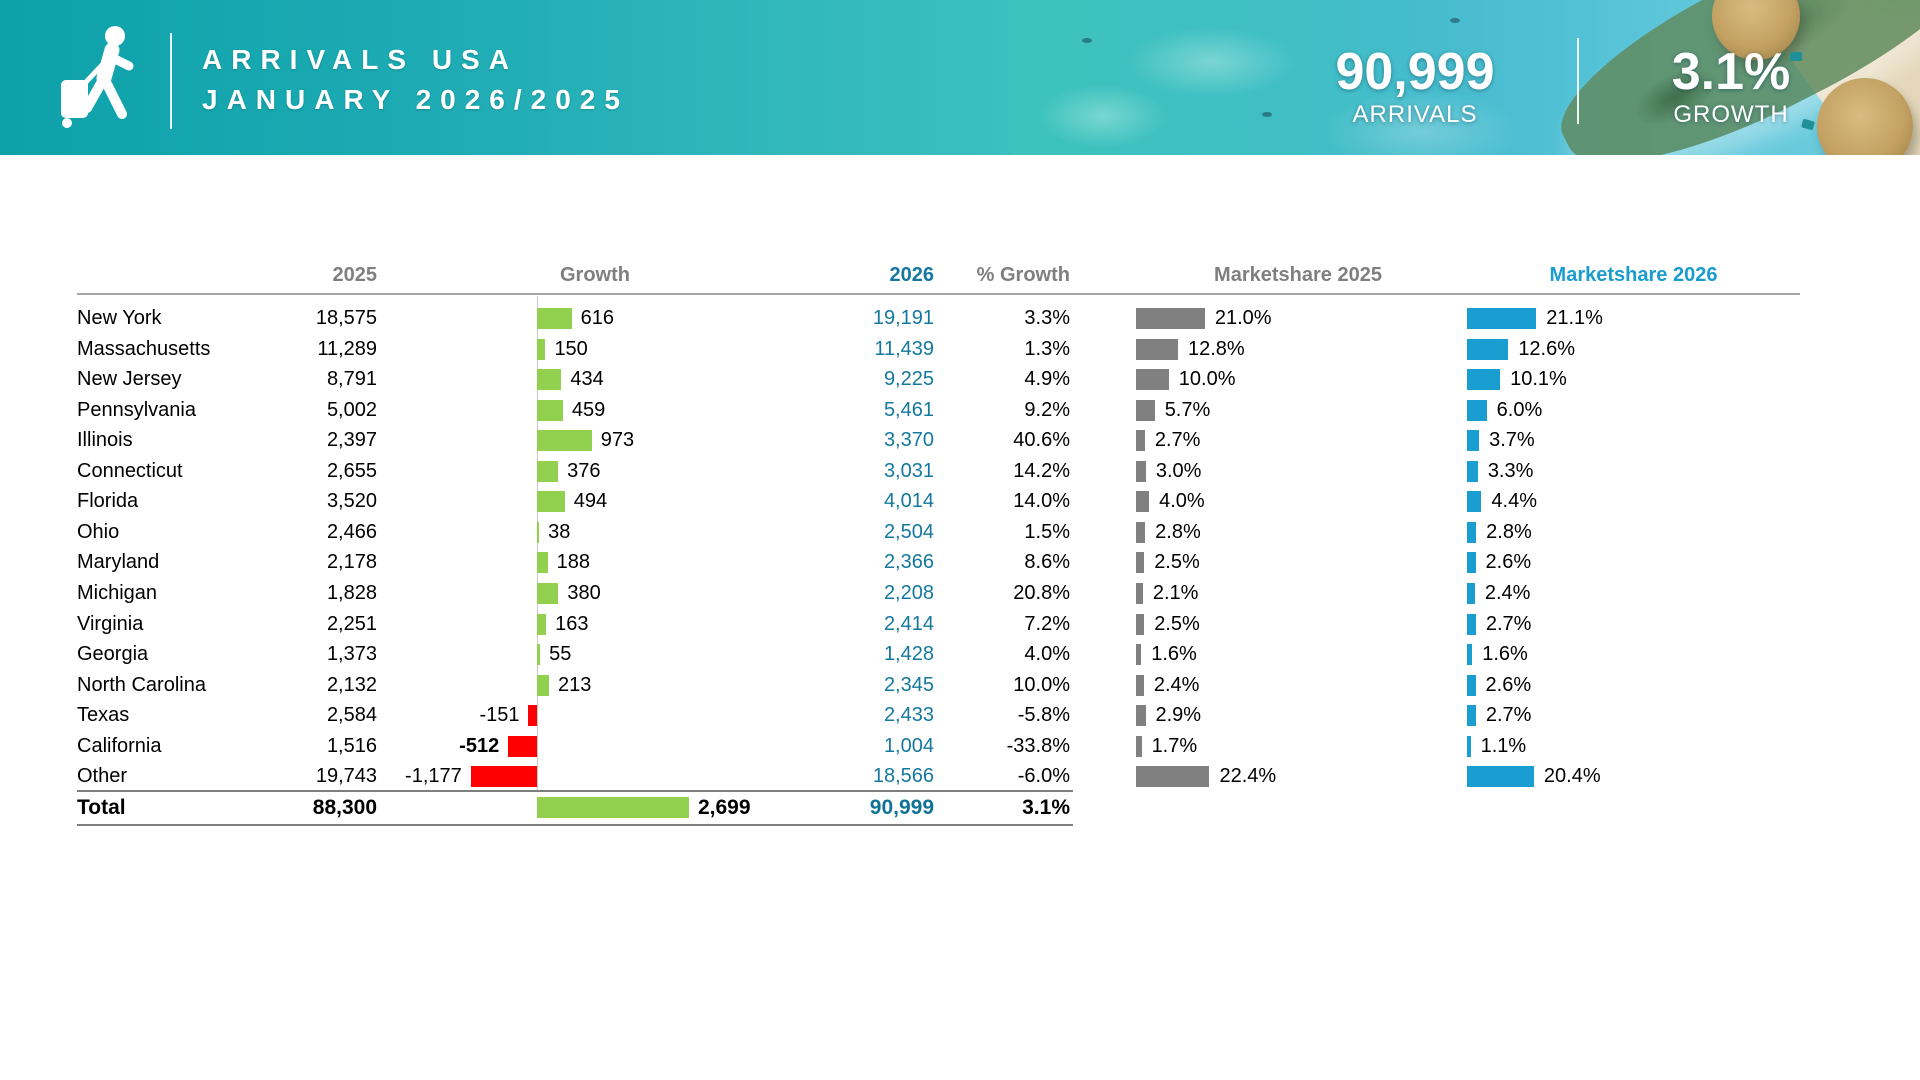 The width and height of the screenshot is (1920, 1080). What do you see at coordinates (351, 531) in the screenshot?
I see `arrivals-2025-value: 2,466` at bounding box center [351, 531].